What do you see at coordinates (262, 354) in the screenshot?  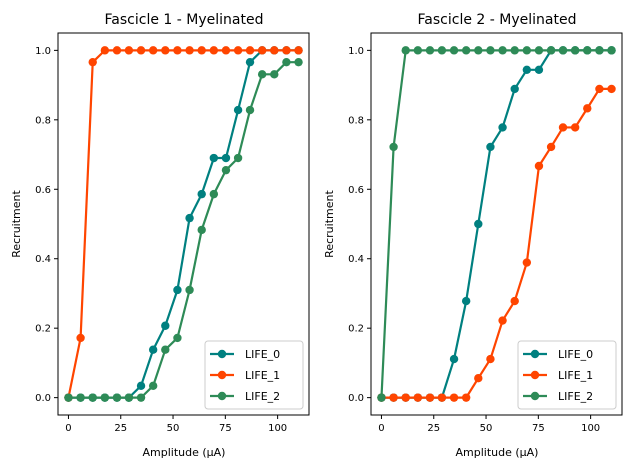 I see `panel-1-legend-label-life0: LIFE_0` at bounding box center [262, 354].